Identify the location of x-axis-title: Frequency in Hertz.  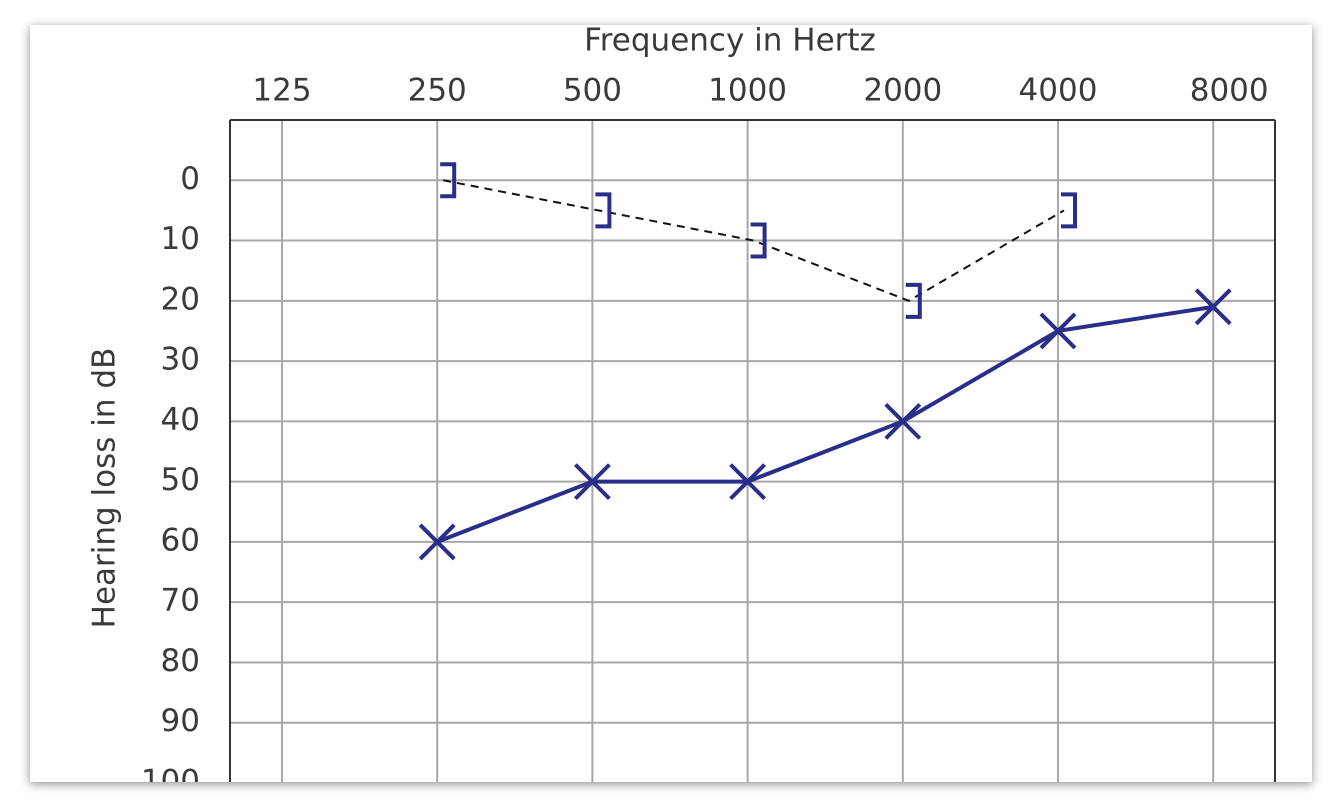
(730, 41).